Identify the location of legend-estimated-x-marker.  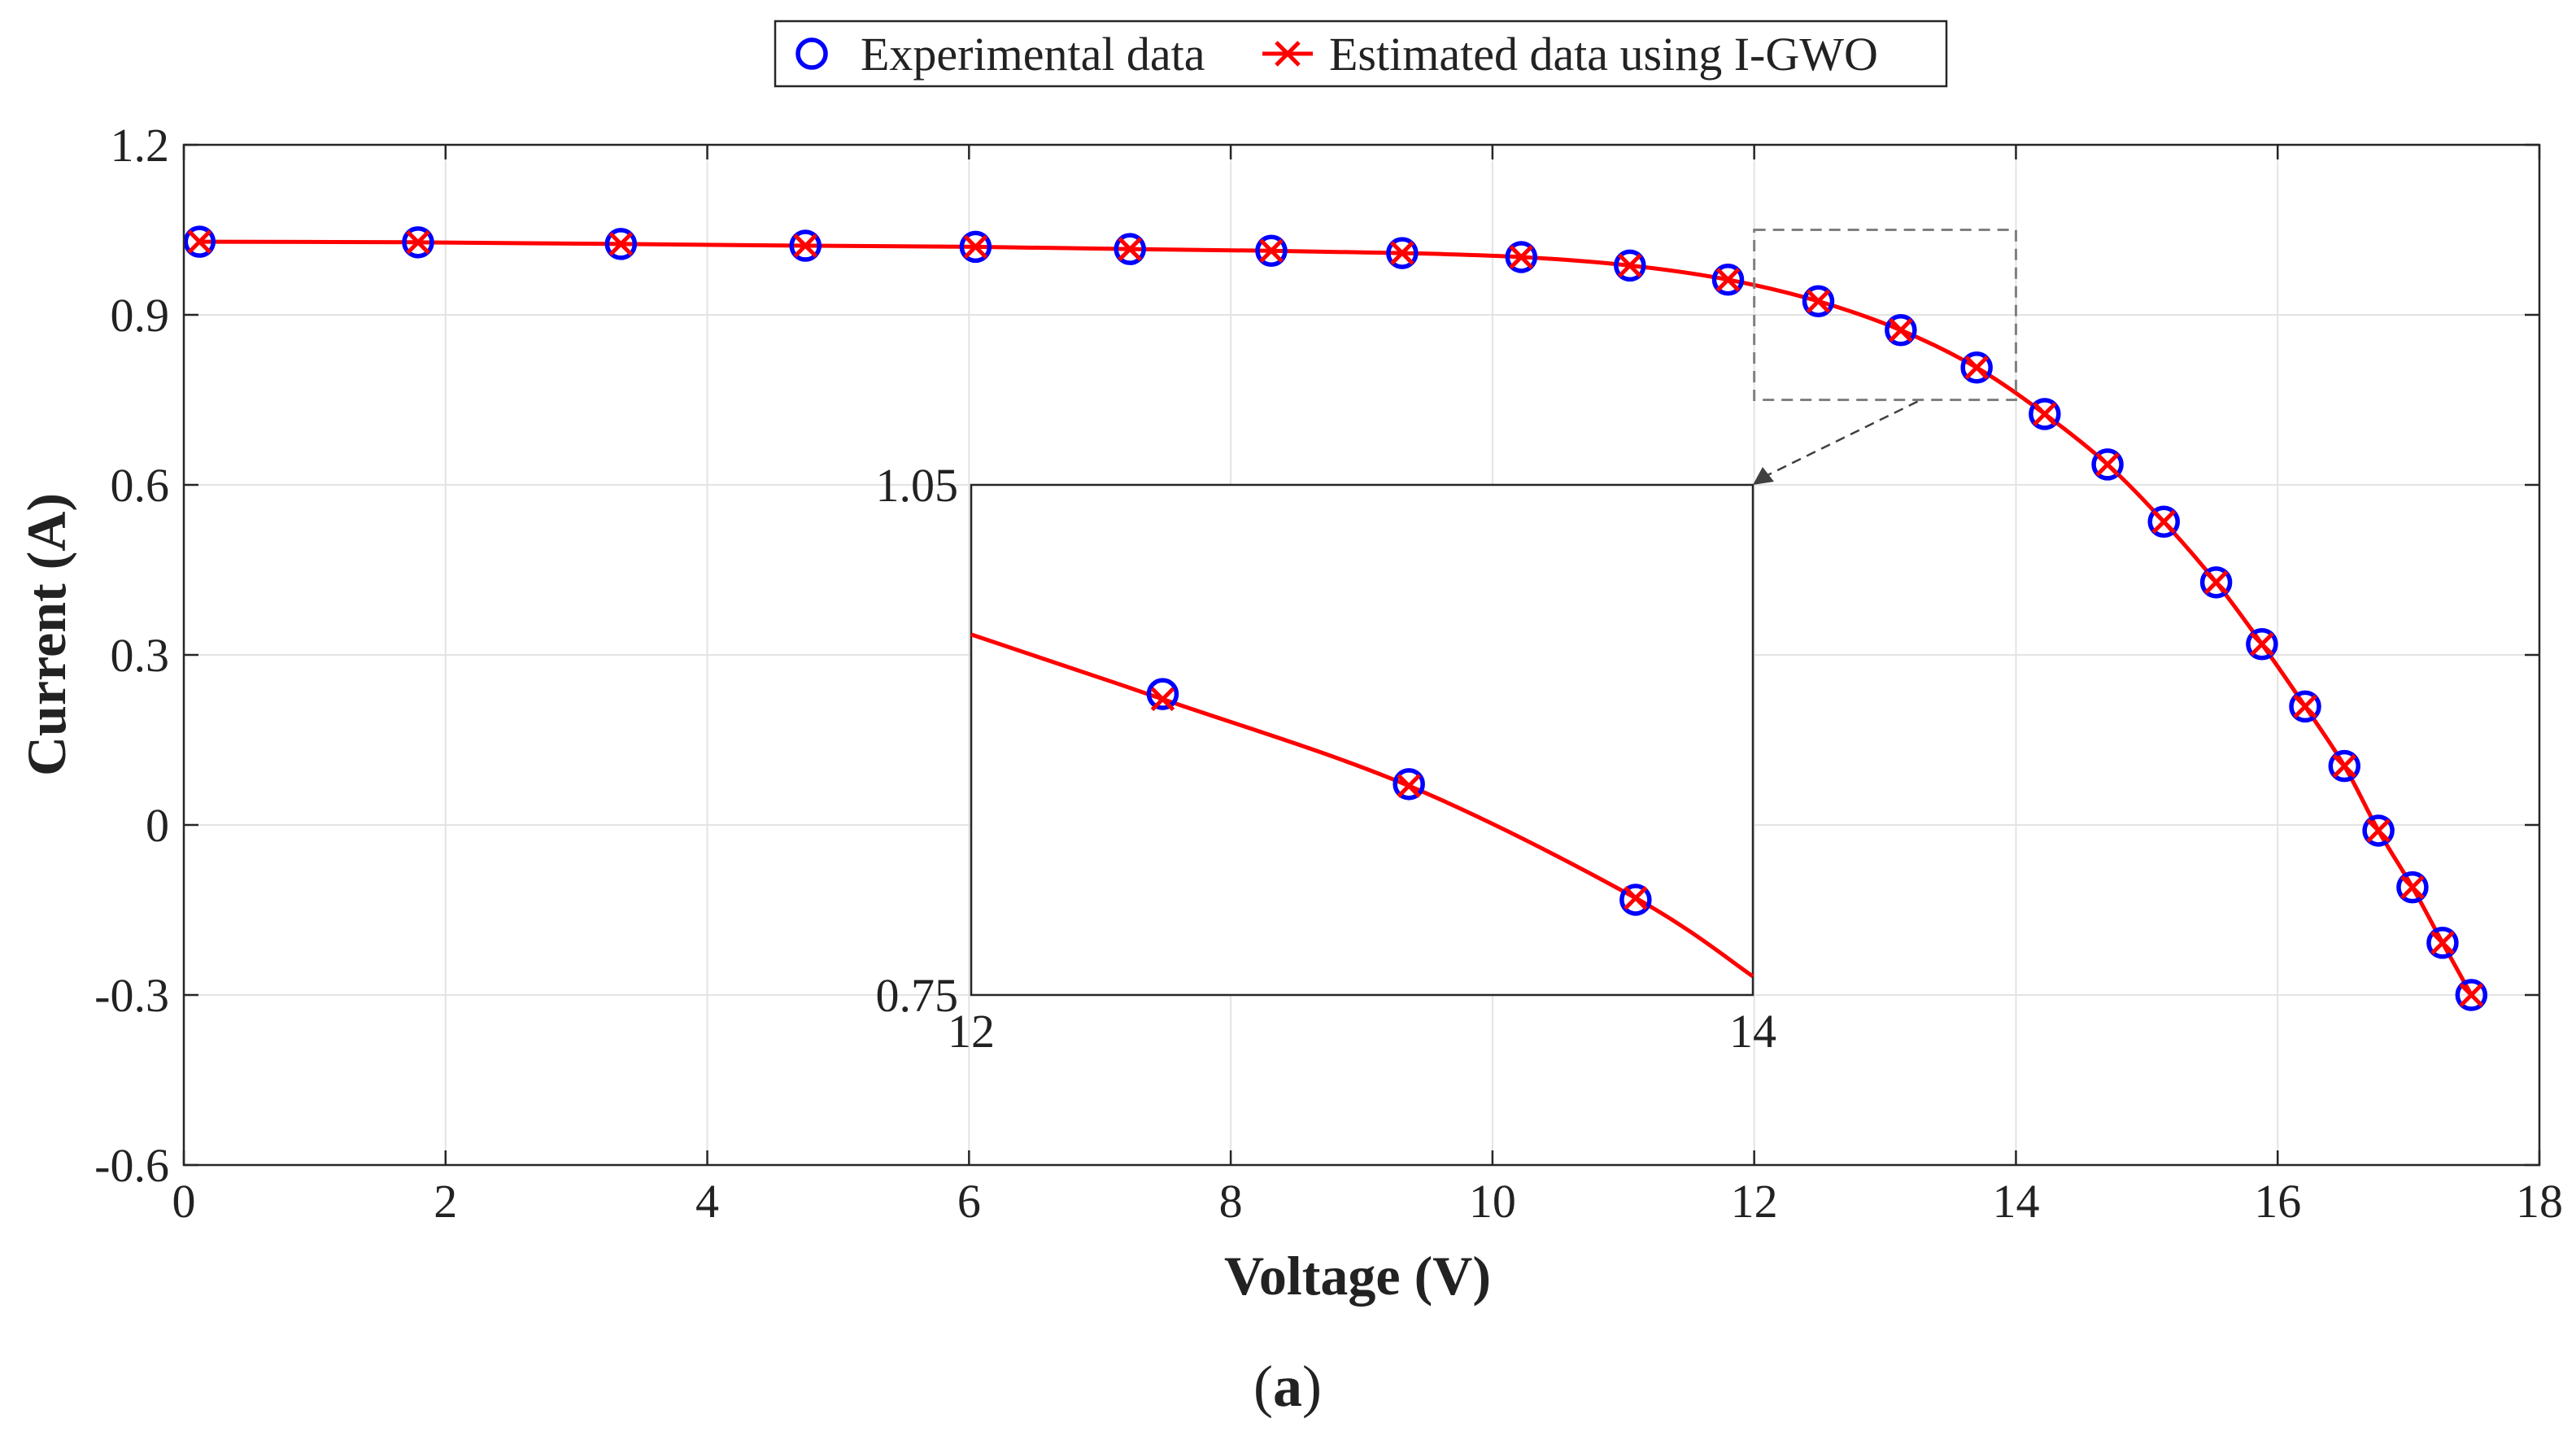
(1288, 54).